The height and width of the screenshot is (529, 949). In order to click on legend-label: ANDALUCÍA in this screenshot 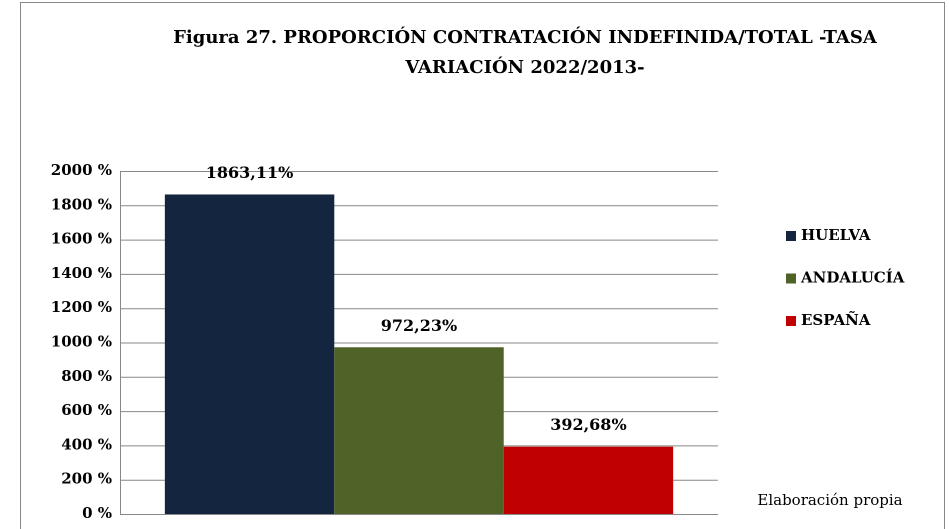, I will do `click(852, 278)`.